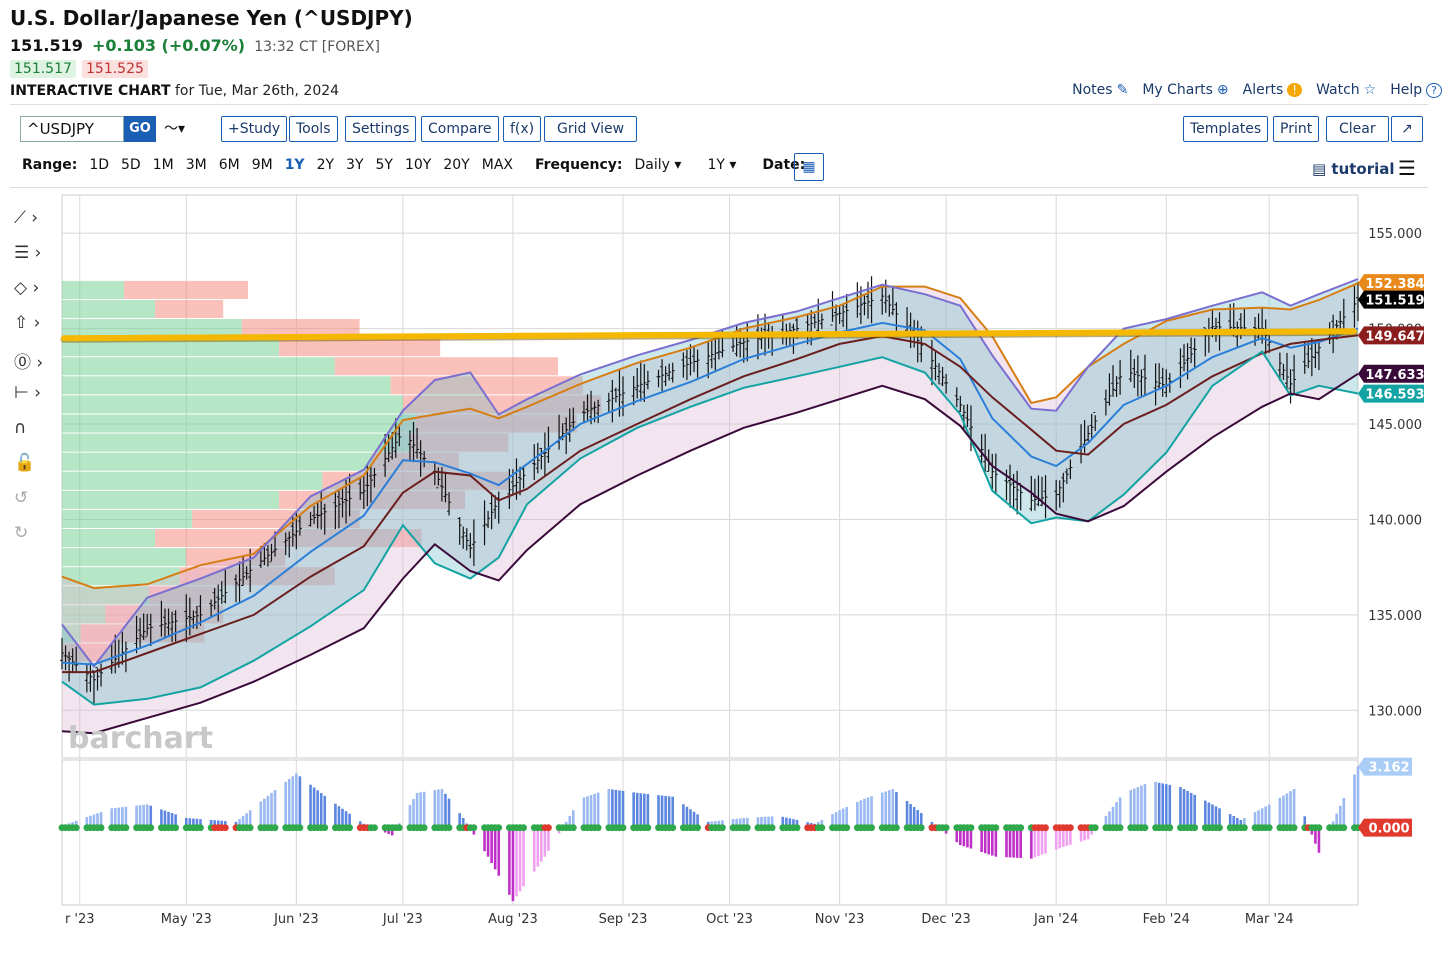 This screenshot has height=962, width=1456. Describe the element at coordinates (28, 253) in the screenshot. I see `fibonacci-tool-icon: ☰ ›` at that location.